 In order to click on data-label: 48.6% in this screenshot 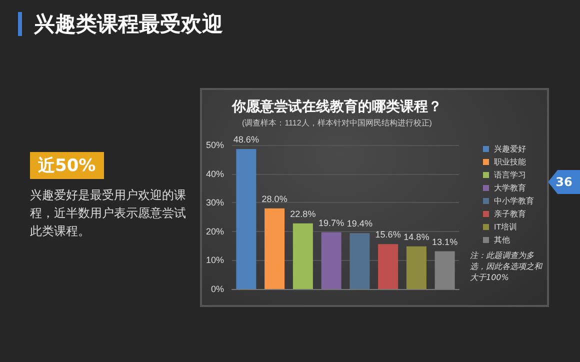, I will do `click(246, 139)`.